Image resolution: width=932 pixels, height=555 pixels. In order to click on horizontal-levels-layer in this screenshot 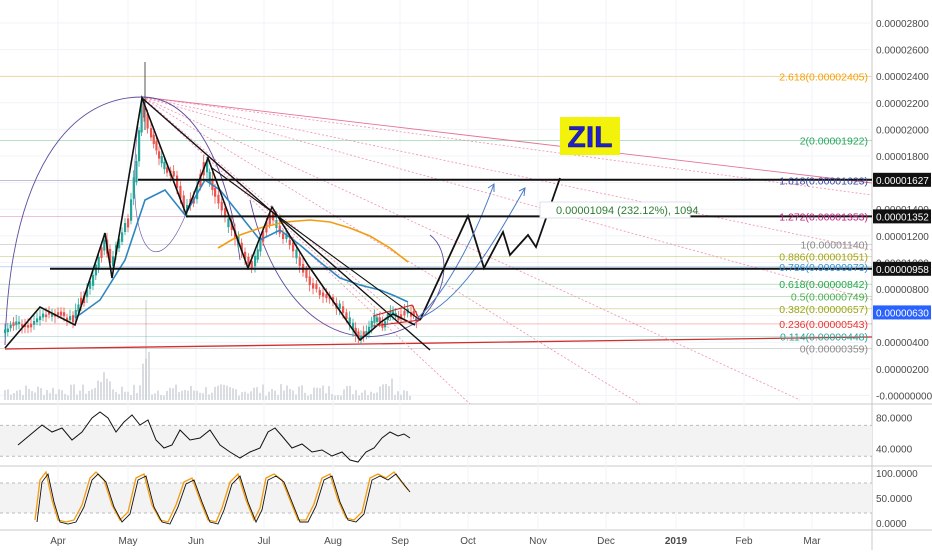, I will do `click(461, 224)`.